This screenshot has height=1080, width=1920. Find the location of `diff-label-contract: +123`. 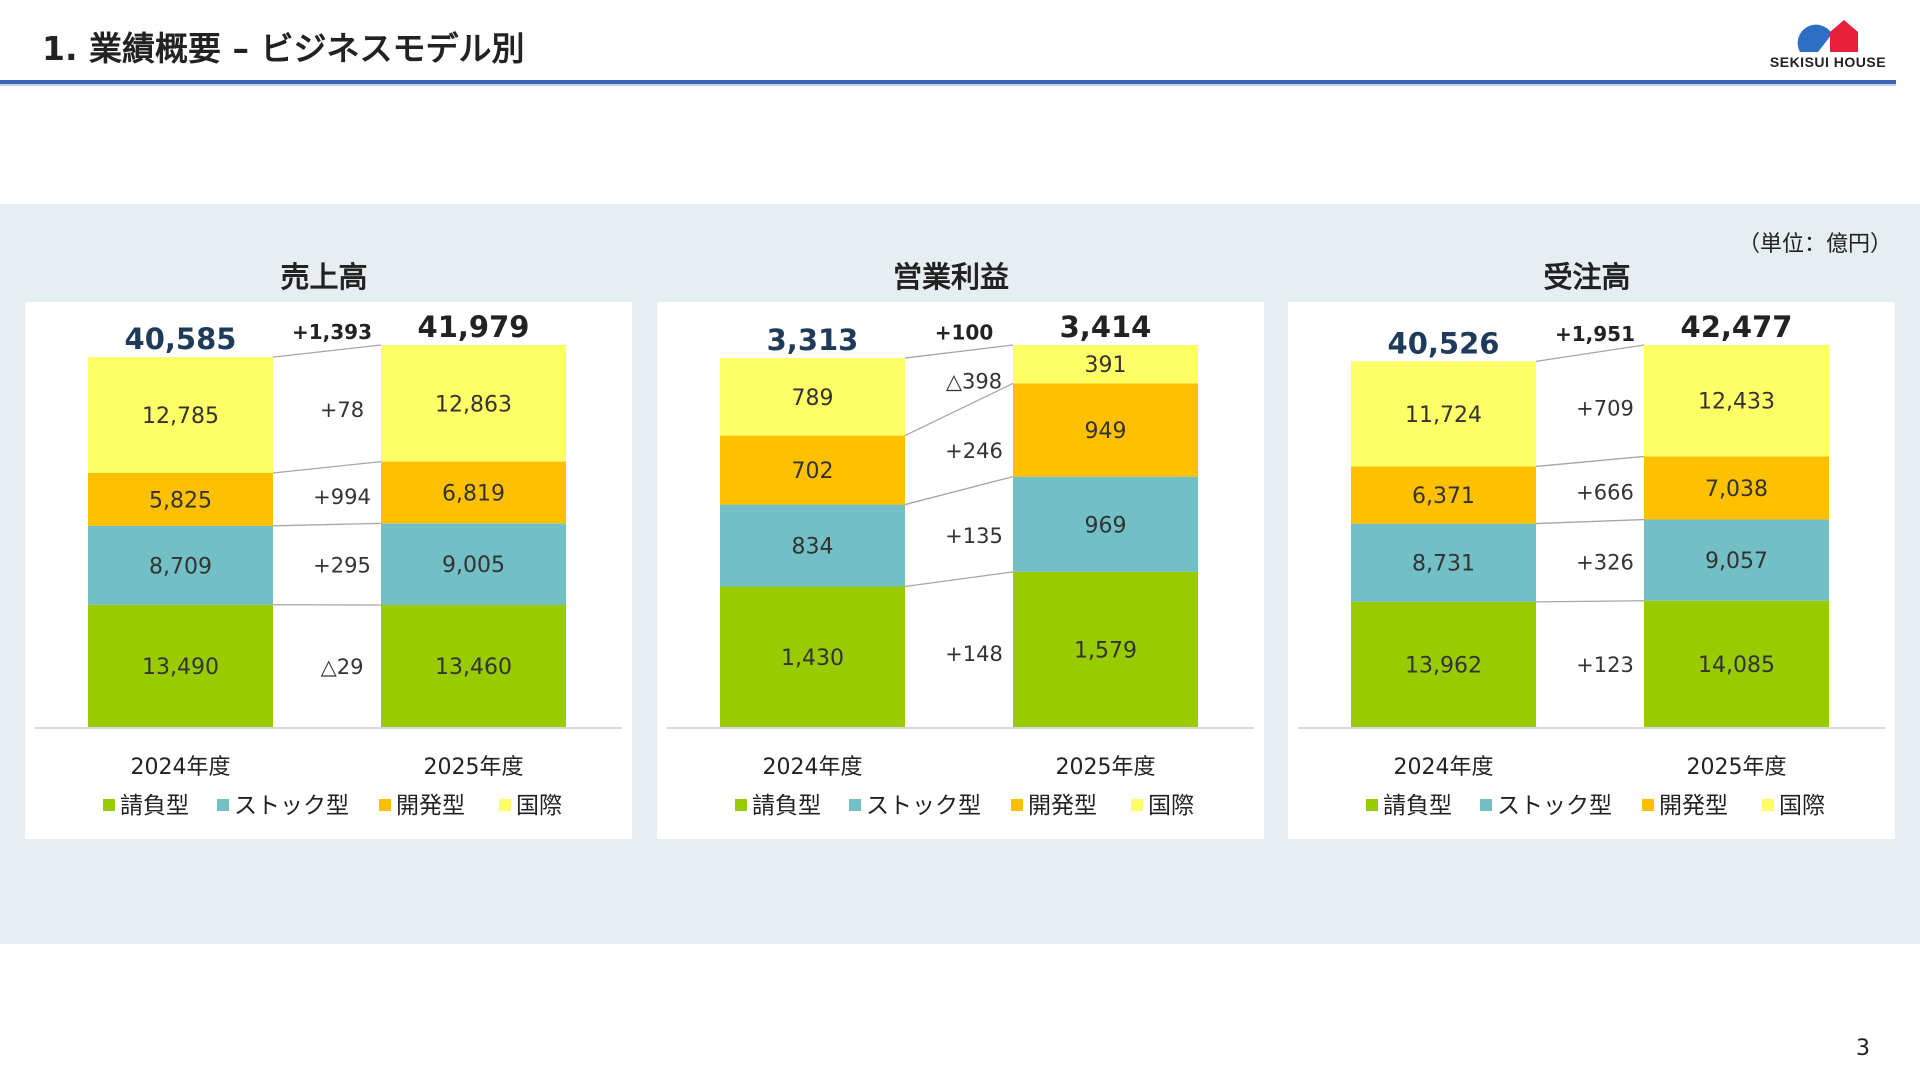

diff-label-contract: +123 is located at coordinates (1605, 665).